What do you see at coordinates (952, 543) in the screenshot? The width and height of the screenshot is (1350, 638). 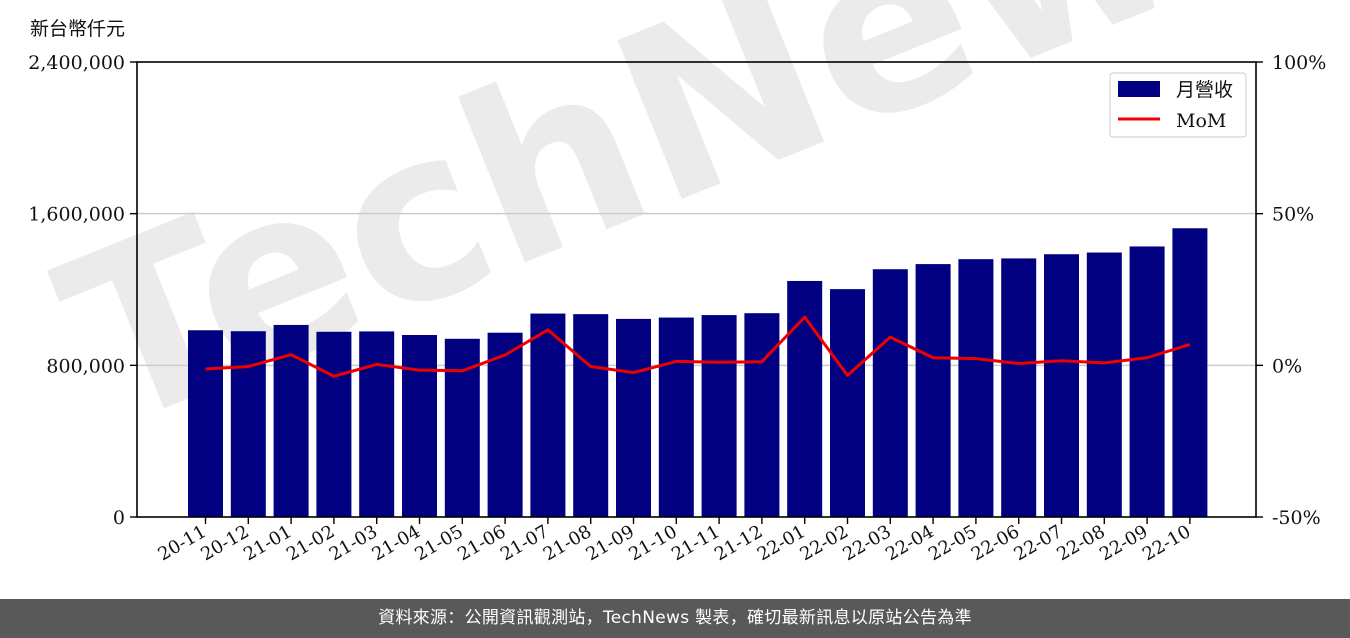 I see `x-tick-label-22-05: 22-05` at bounding box center [952, 543].